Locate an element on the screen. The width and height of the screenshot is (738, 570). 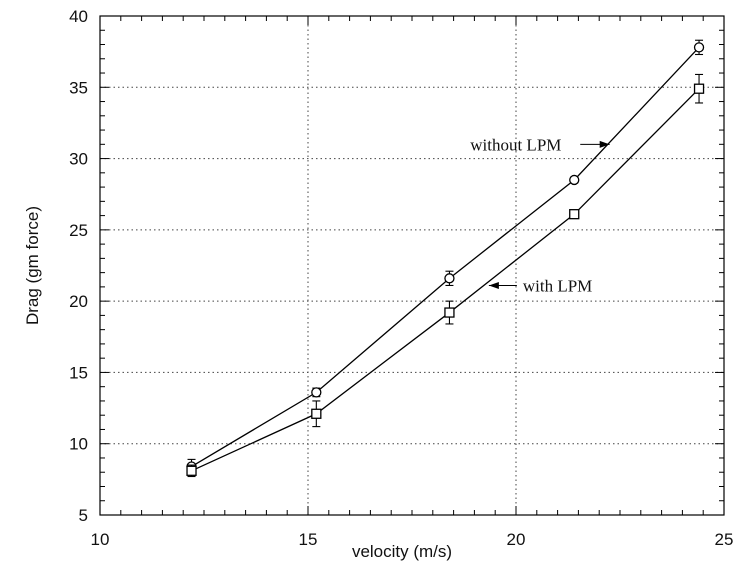
y-tick-label: 25 is located at coordinates (78, 230).